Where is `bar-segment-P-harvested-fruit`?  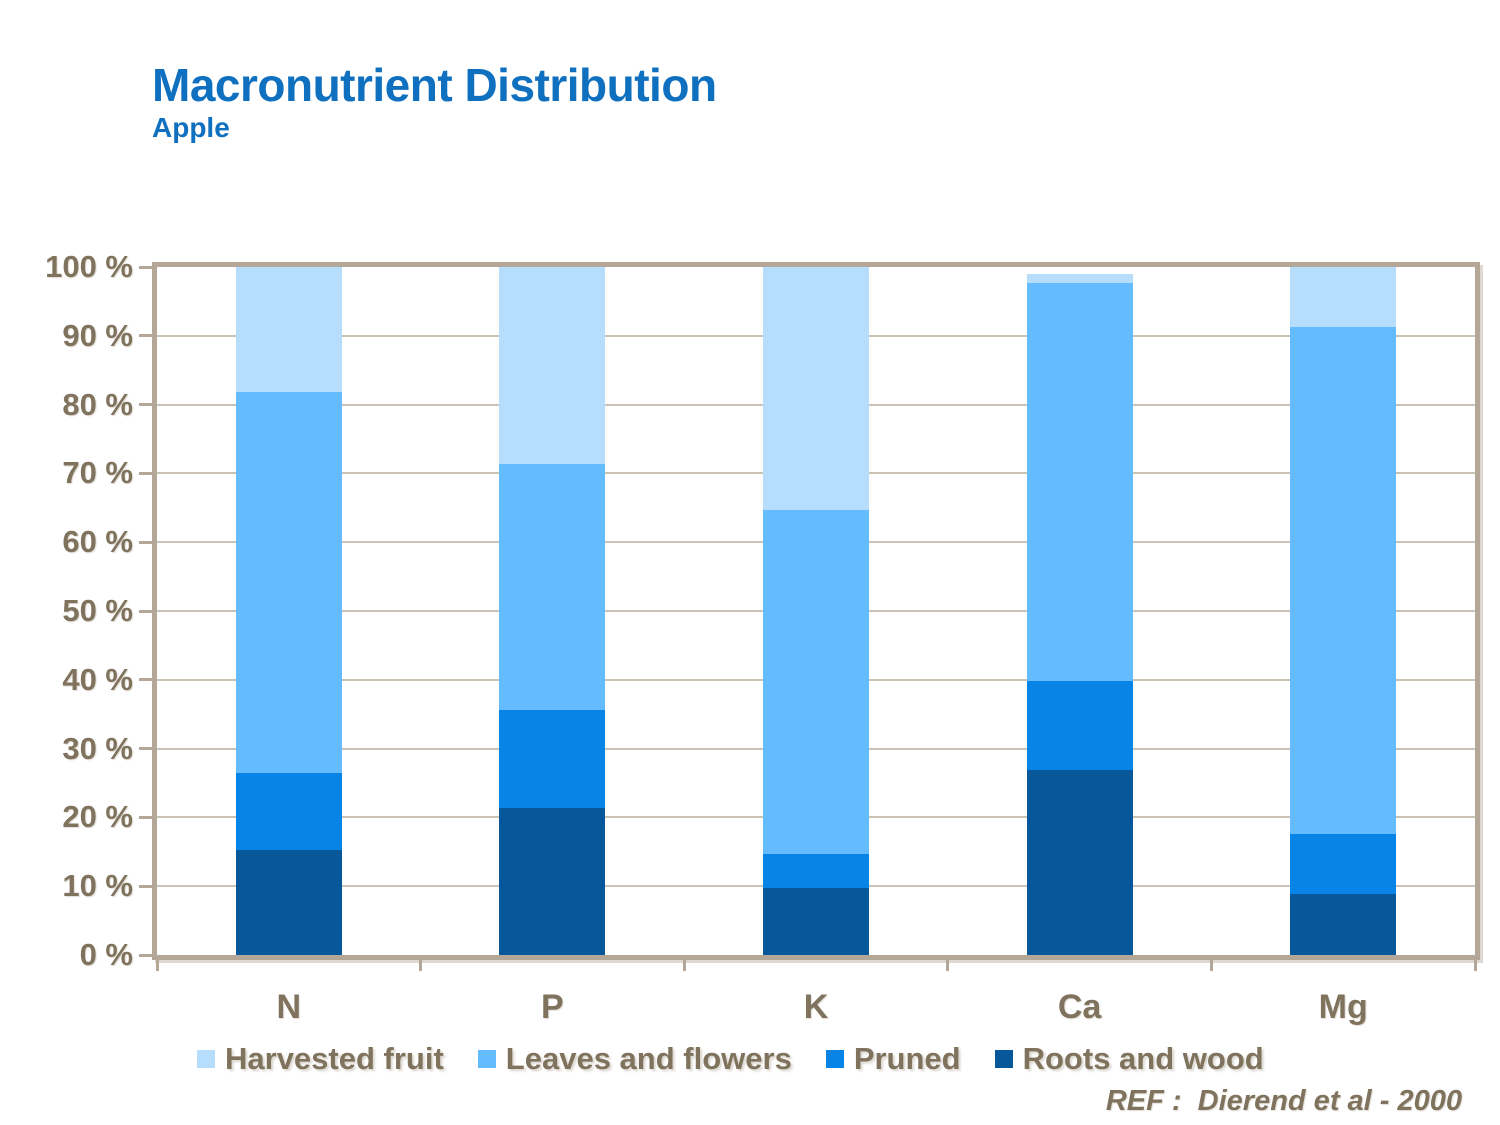 bar-segment-P-harvested-fruit is located at coordinates (552, 365).